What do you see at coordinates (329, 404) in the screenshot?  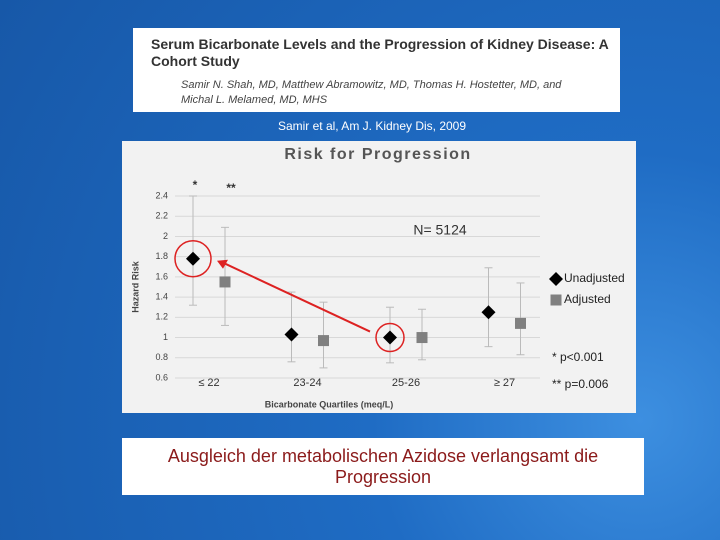 I see `x-axis-title: Bicarbonate Quartiles (meq/L)` at bounding box center [329, 404].